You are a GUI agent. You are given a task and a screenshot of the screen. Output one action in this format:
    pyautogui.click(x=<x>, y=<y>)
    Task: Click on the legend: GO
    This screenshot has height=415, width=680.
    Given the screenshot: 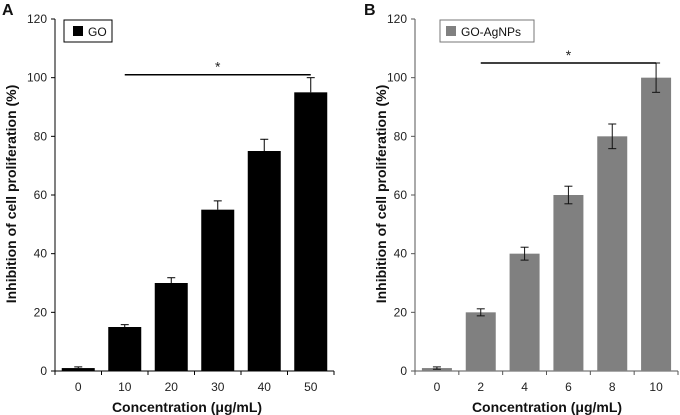 What is the action you would take?
    pyautogui.click(x=88, y=31)
    